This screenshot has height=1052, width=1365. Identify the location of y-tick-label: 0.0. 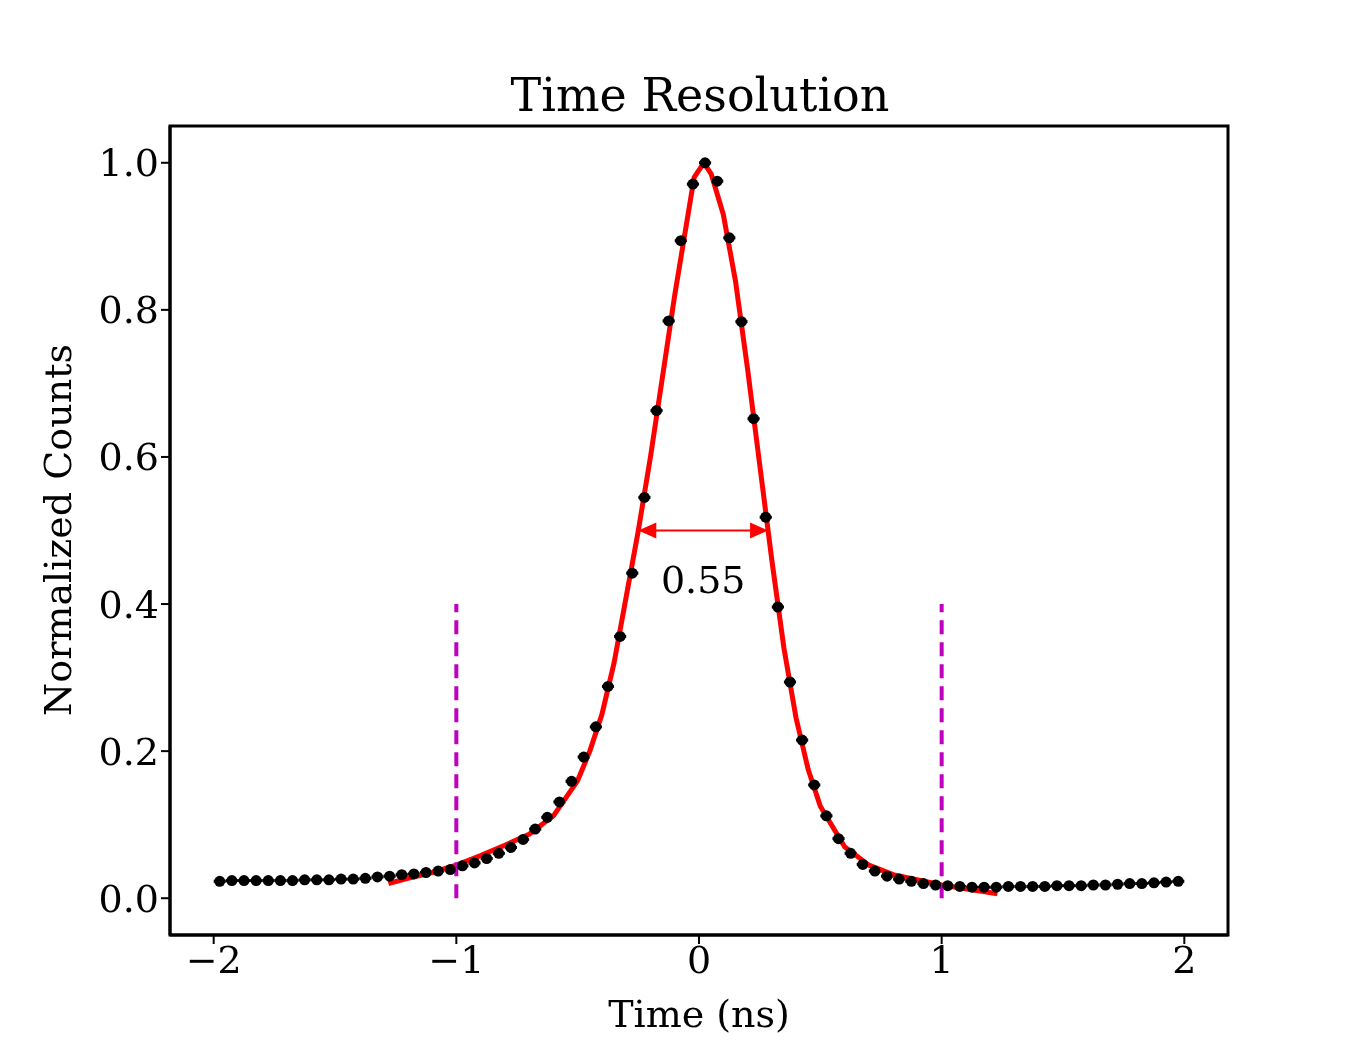
(128, 898).